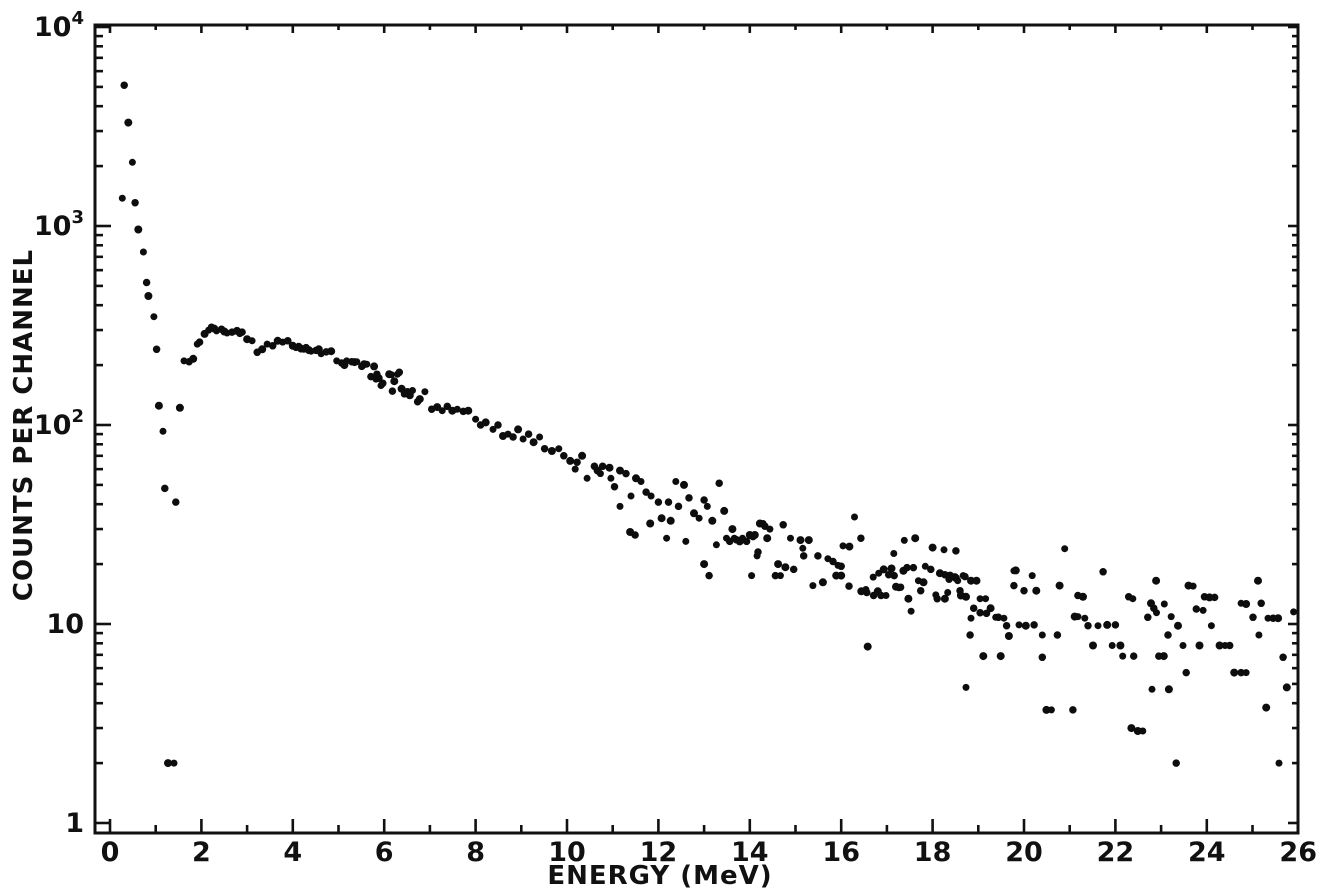 This screenshot has height=892, width=1320. What do you see at coordinates (659, 852) in the screenshot?
I see `x-tick-label: 12` at bounding box center [659, 852].